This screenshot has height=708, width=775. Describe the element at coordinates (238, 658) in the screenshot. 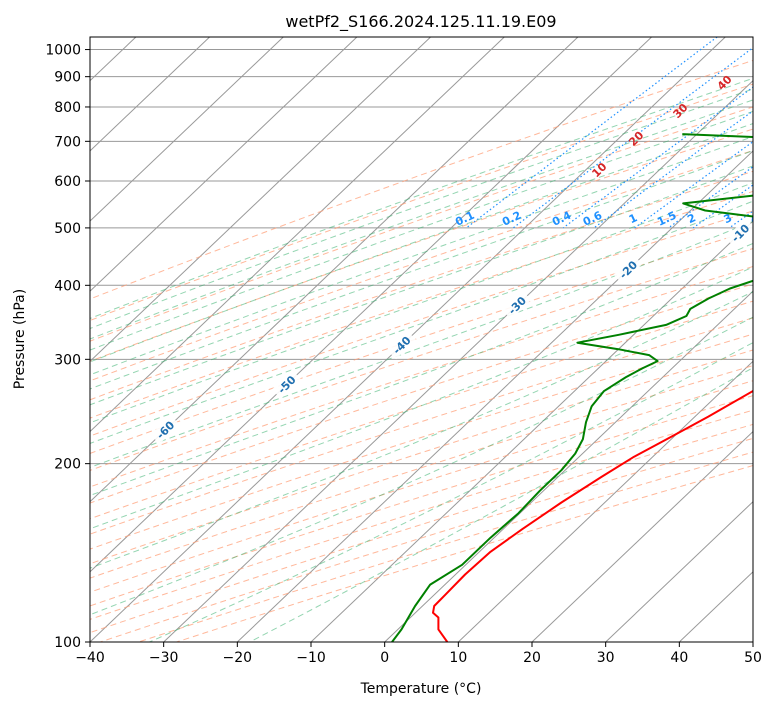

I see `x-tick-label: −20` at that location.